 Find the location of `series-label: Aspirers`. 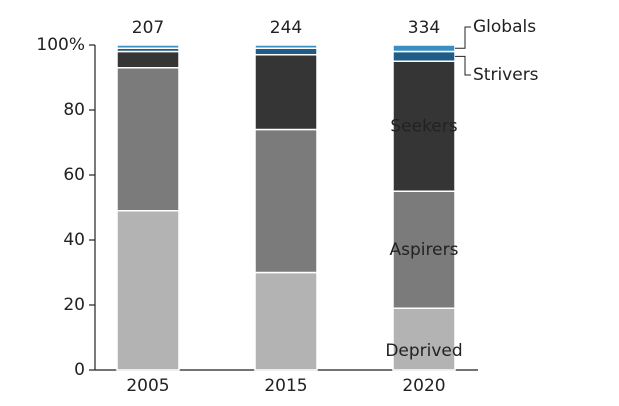

series-label: Aspirers is located at coordinates (424, 250).